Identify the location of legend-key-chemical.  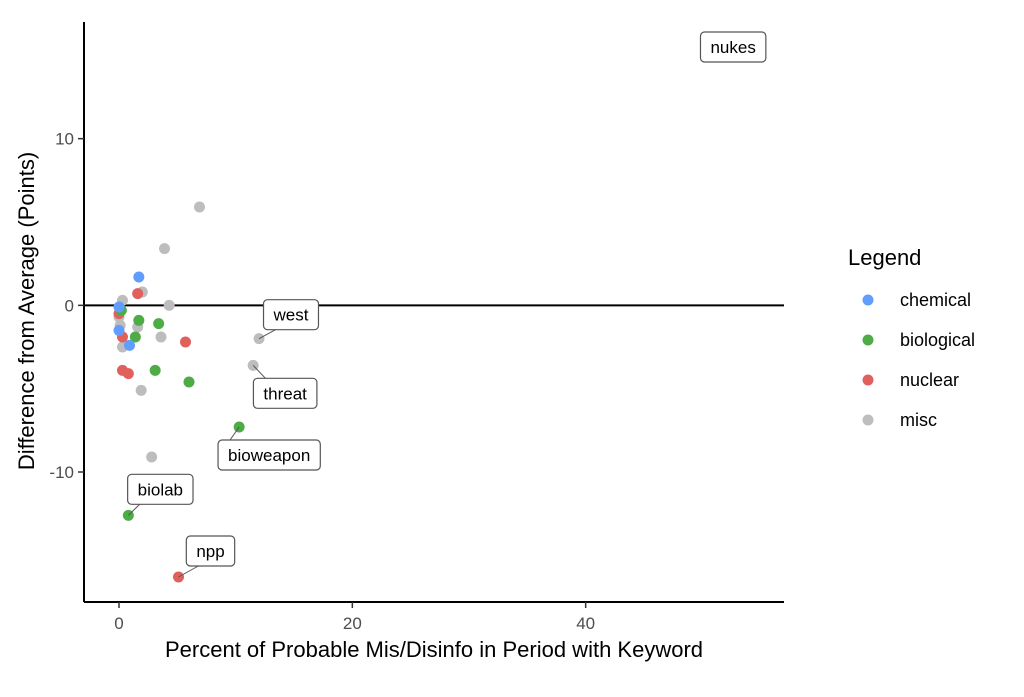
(868, 300).